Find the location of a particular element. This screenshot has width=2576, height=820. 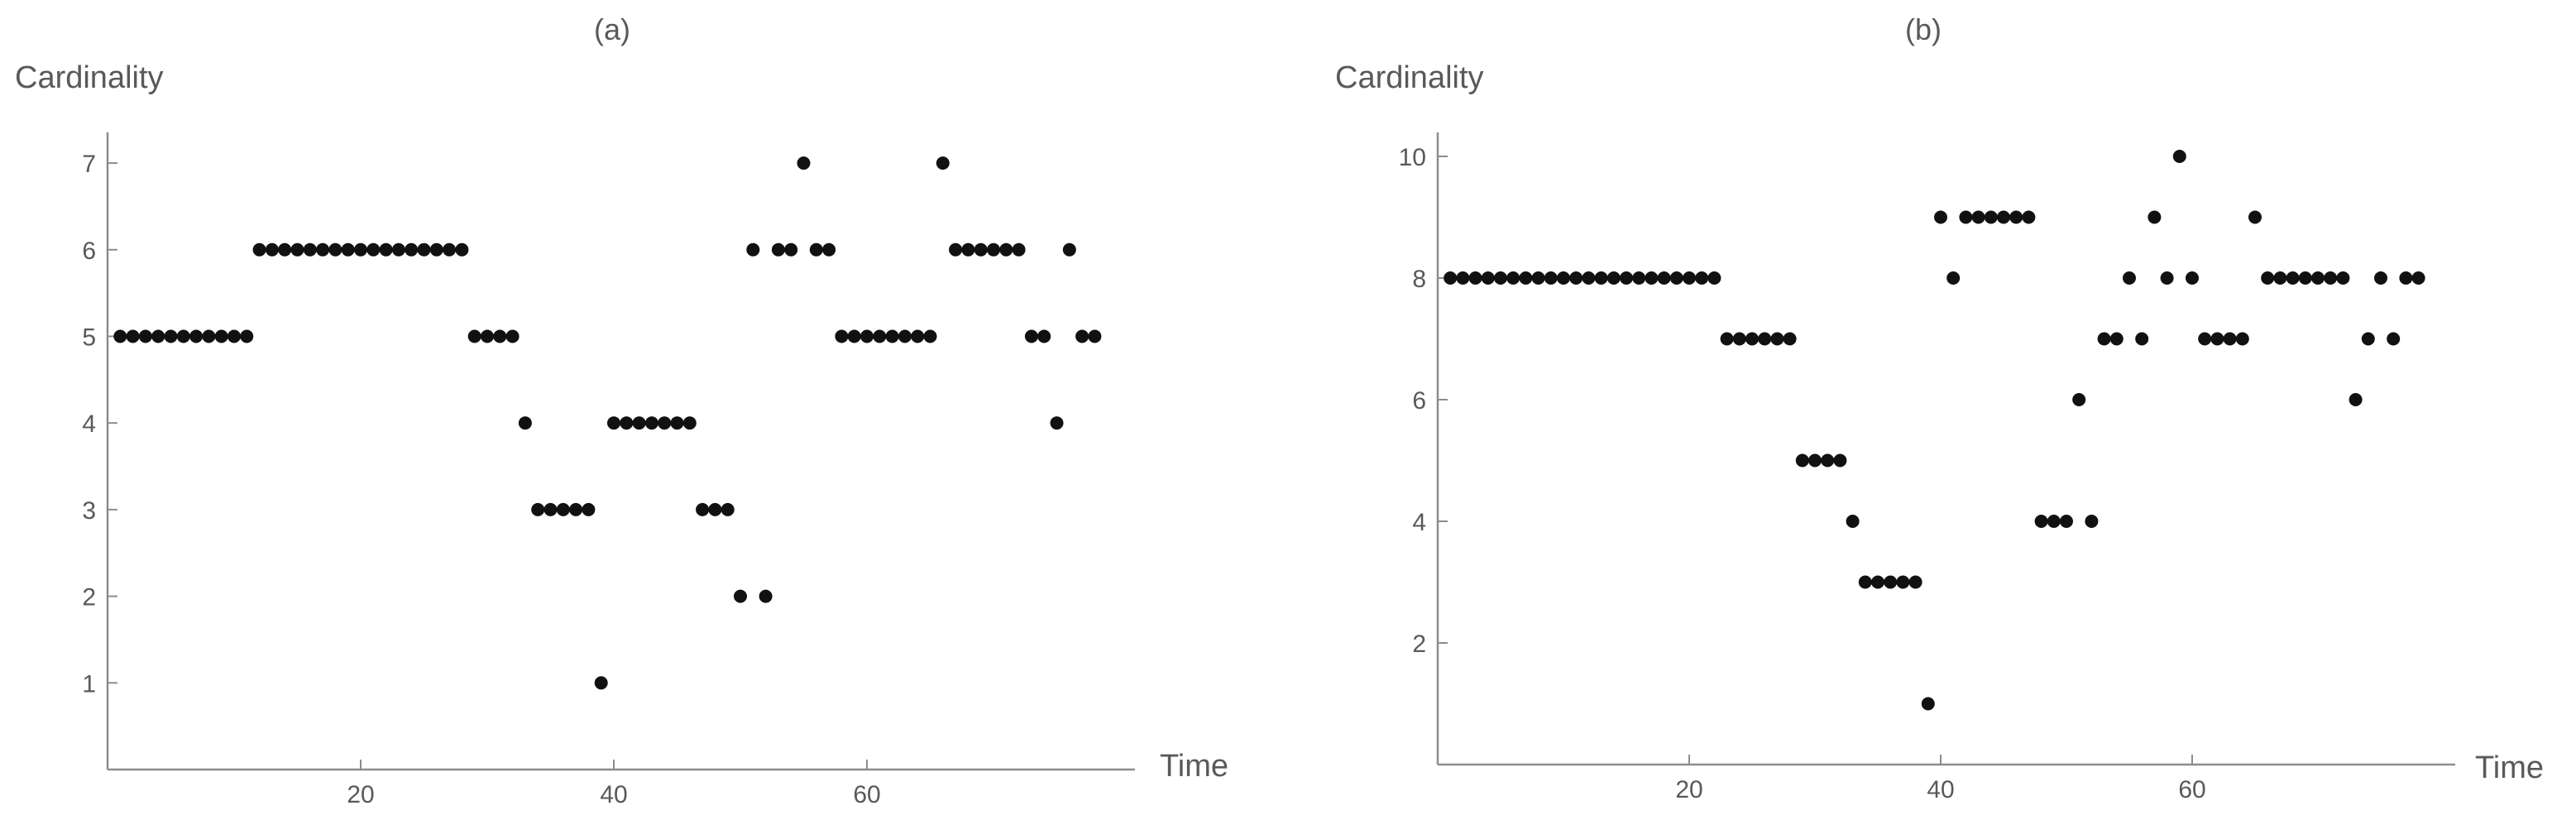

y-tick-label-a-3: 4 is located at coordinates (89, 424).